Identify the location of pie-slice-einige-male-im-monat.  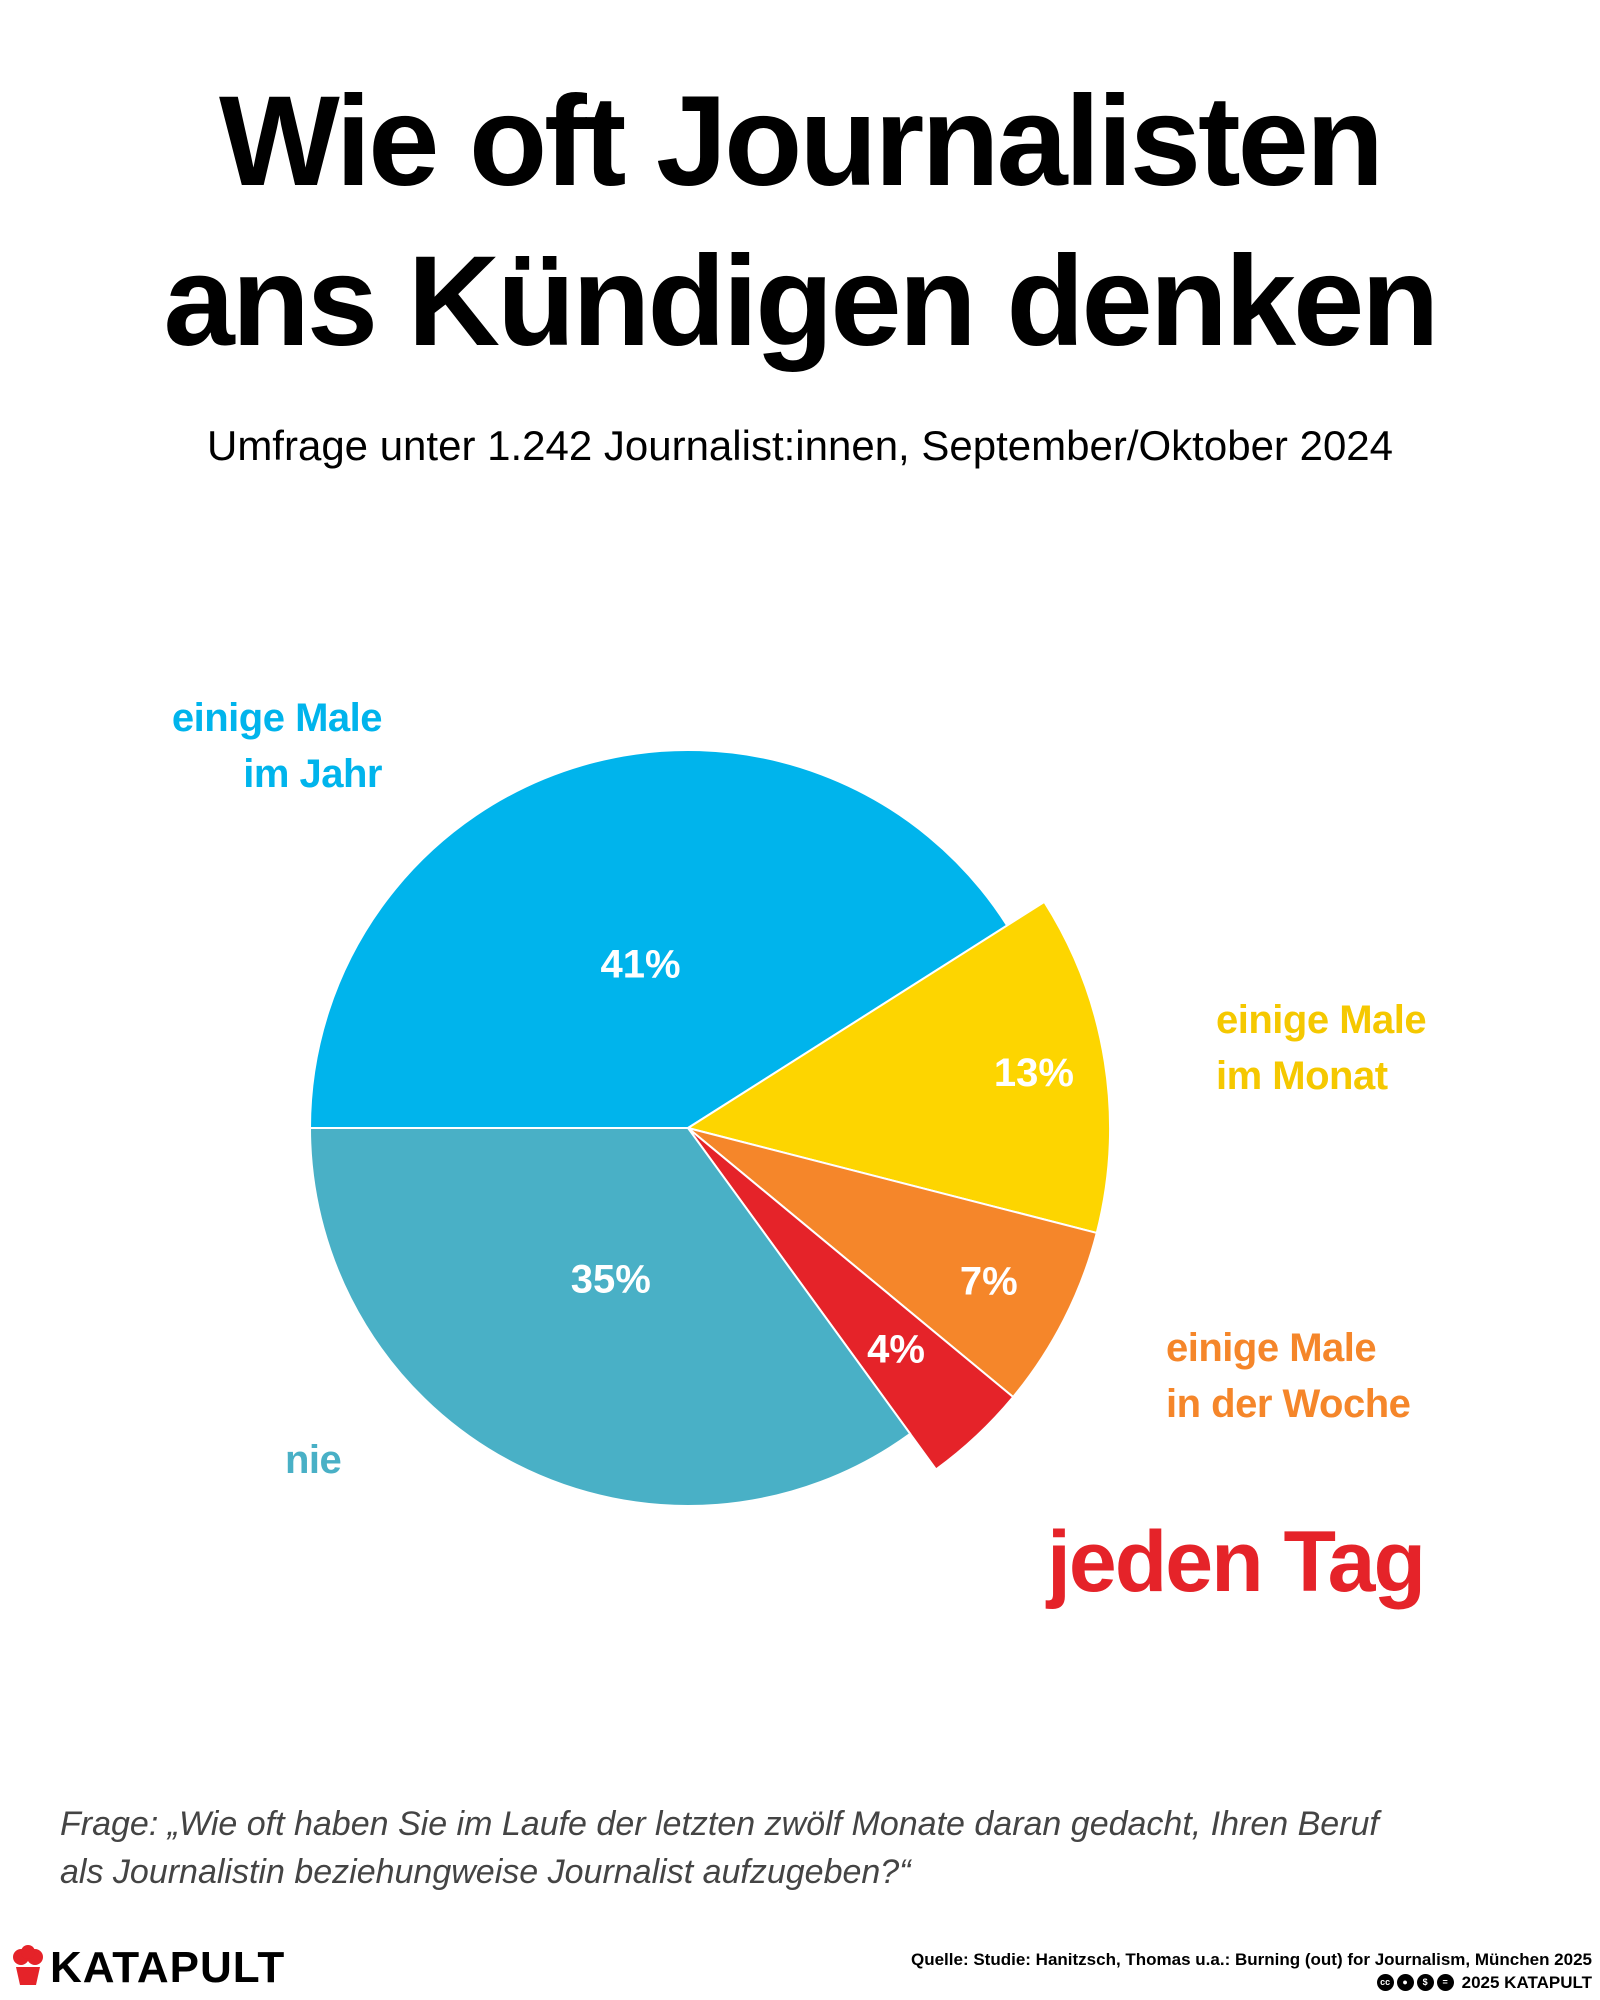
(898, 1067).